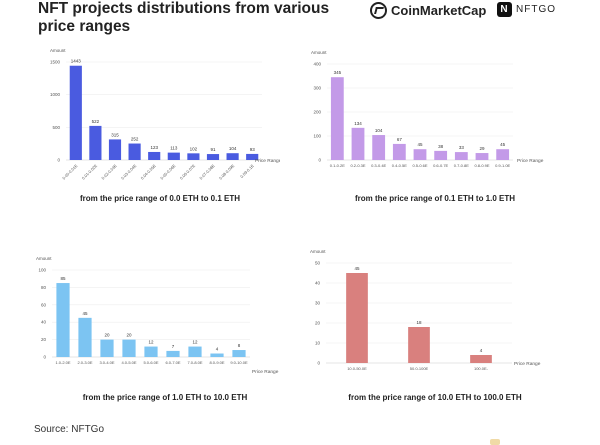 This screenshot has width=600, height=445. What do you see at coordinates (440, 165) in the screenshot?
I see `x-tick-label: 0.6-0.7E` at bounding box center [440, 165].